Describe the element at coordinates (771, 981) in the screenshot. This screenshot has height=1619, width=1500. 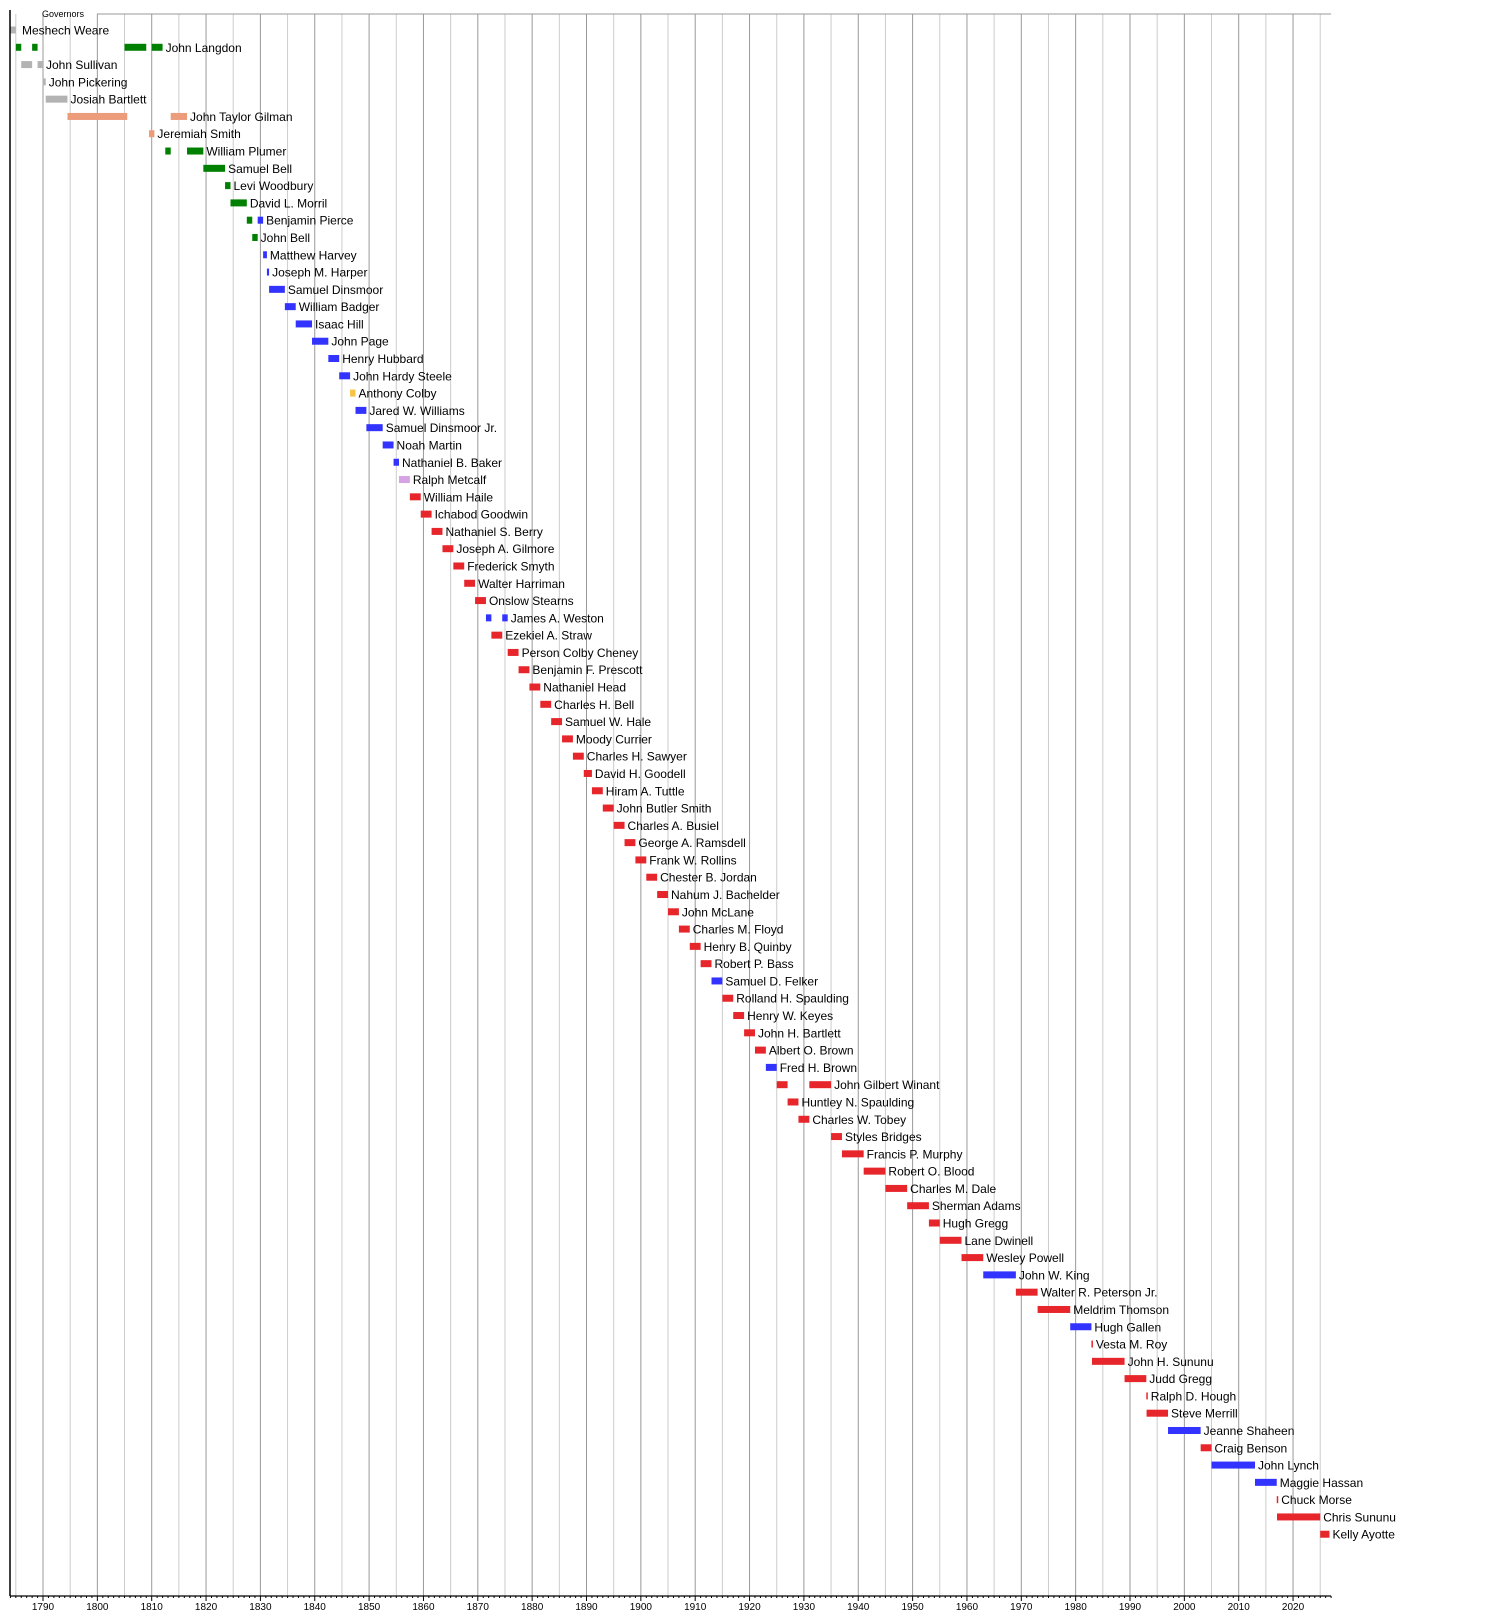
I see `governor-label: Samuel D. Felker` at that location.